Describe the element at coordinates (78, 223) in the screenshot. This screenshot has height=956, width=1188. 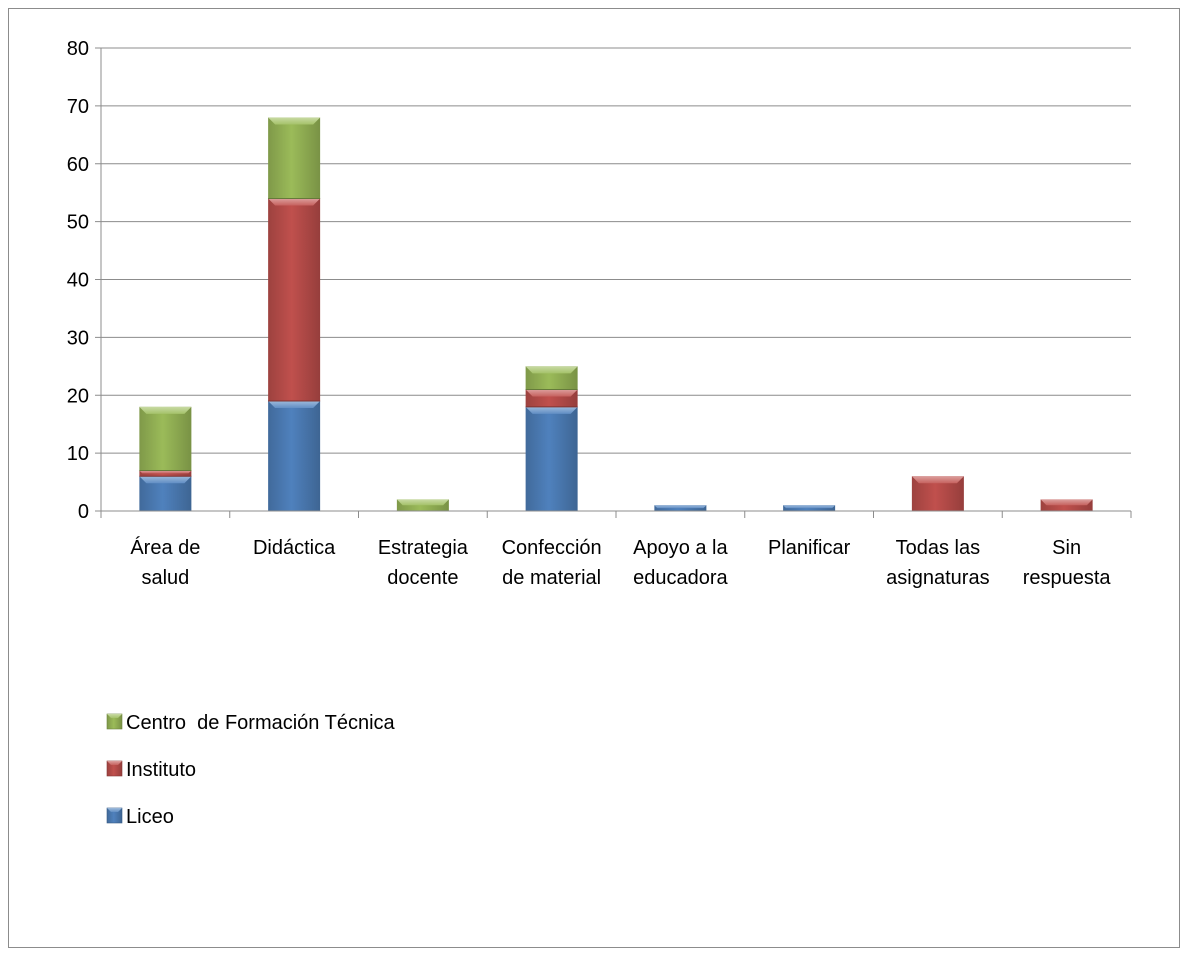
I see `y-tick-label: 50` at that location.